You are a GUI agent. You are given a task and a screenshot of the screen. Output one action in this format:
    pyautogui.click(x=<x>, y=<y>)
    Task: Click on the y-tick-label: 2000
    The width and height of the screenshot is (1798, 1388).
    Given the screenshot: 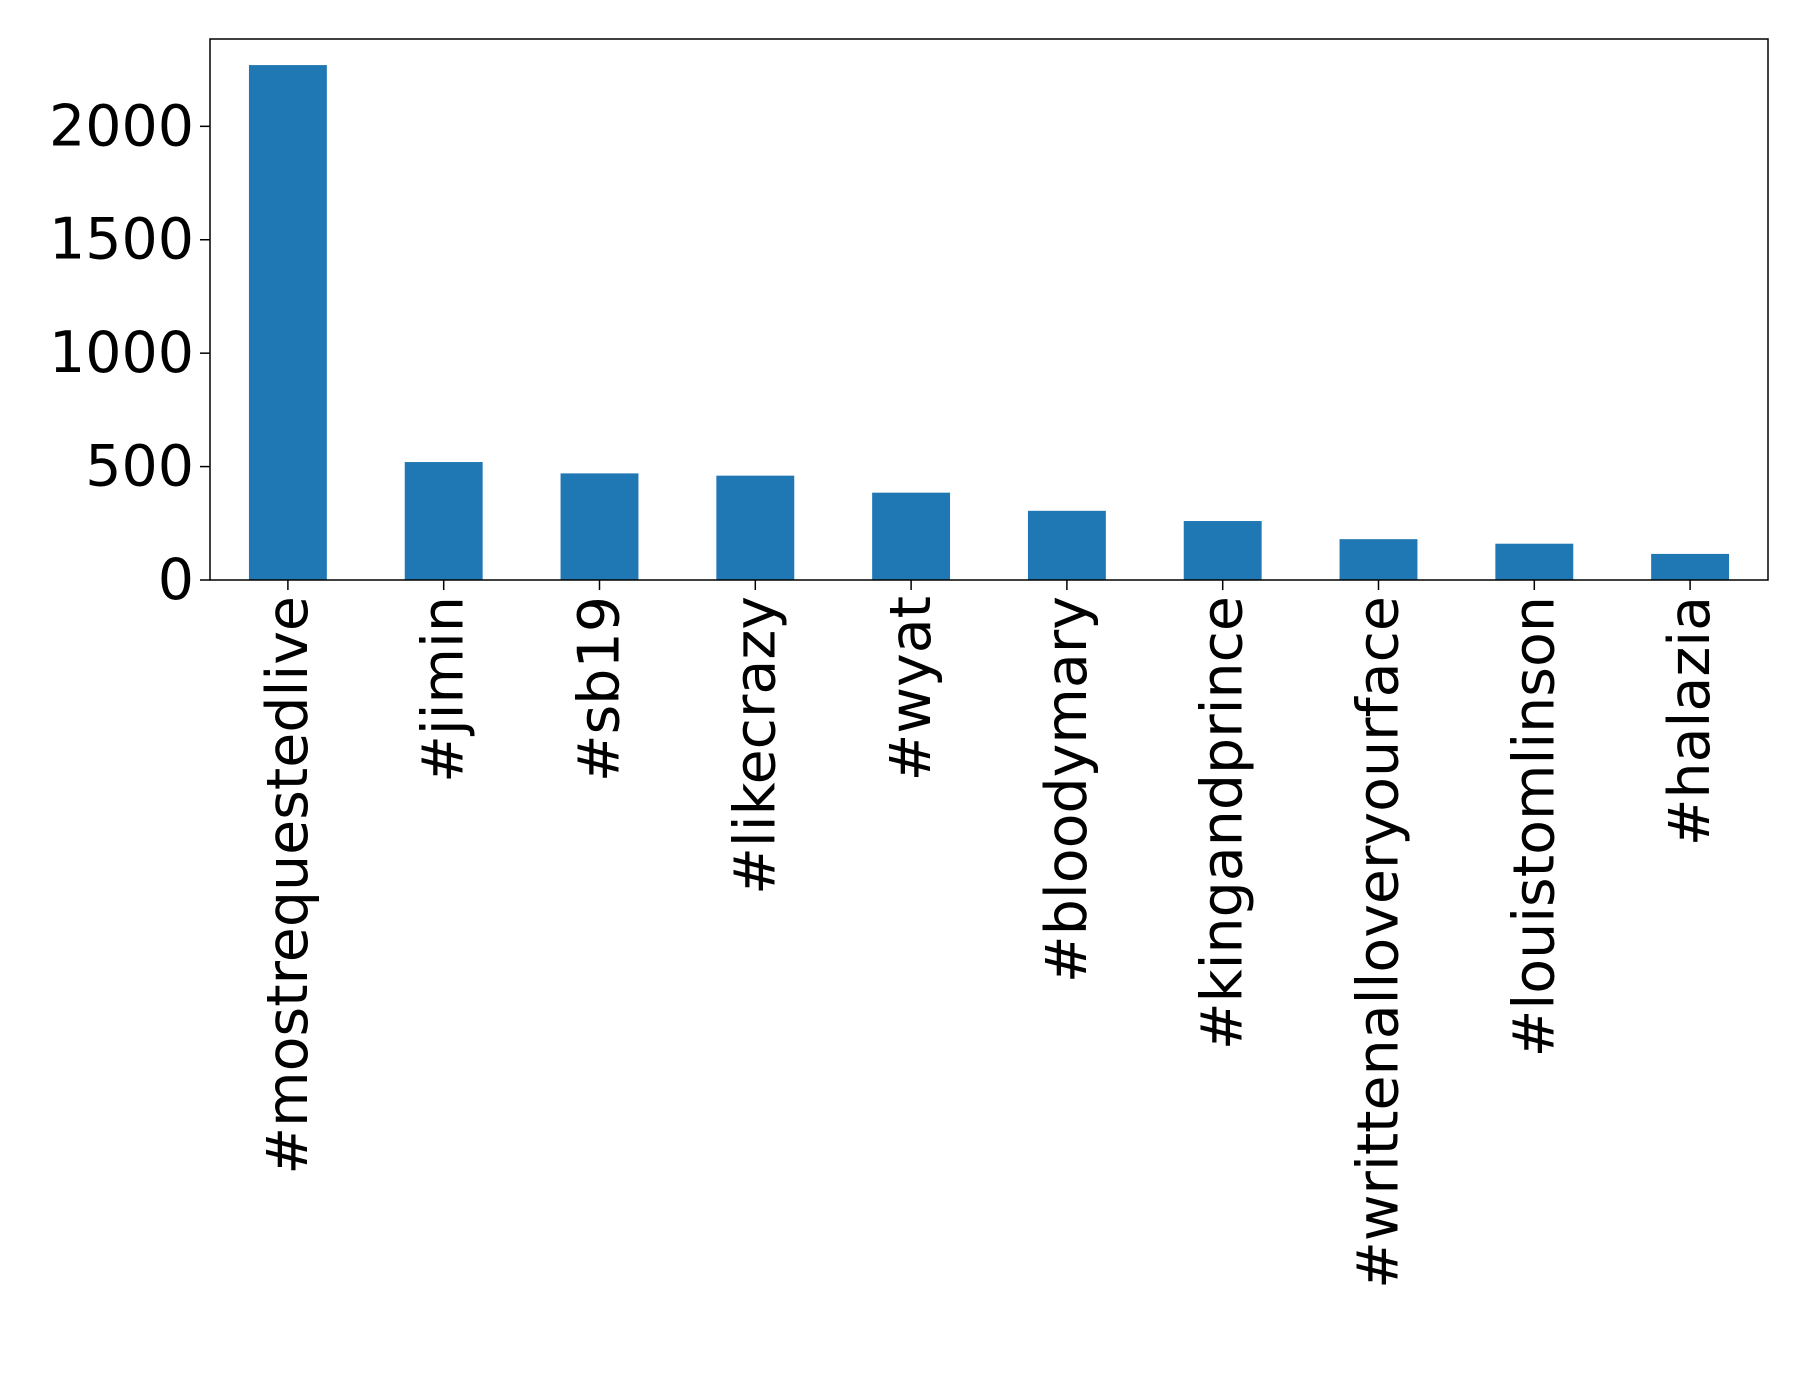 What is the action you would take?
    pyautogui.click(x=121, y=126)
    